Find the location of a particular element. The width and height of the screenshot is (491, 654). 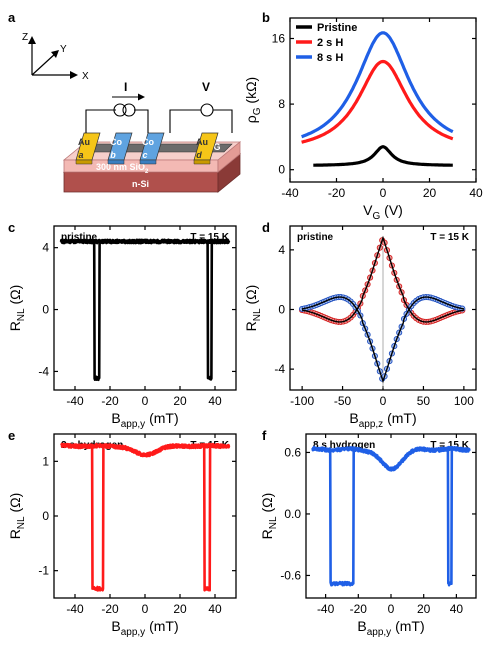

y-tick-label: 0.0 is located at coordinates (292, 514).